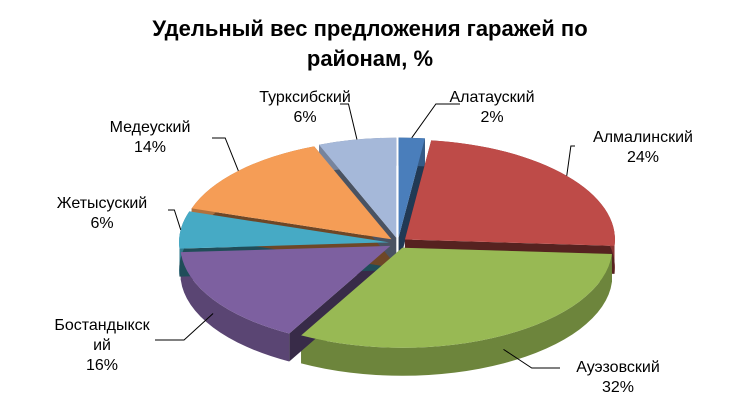 The image size is (738, 415). What do you see at coordinates (102, 203) in the screenshot?
I see `slice-name: Жетысуский` at bounding box center [102, 203].